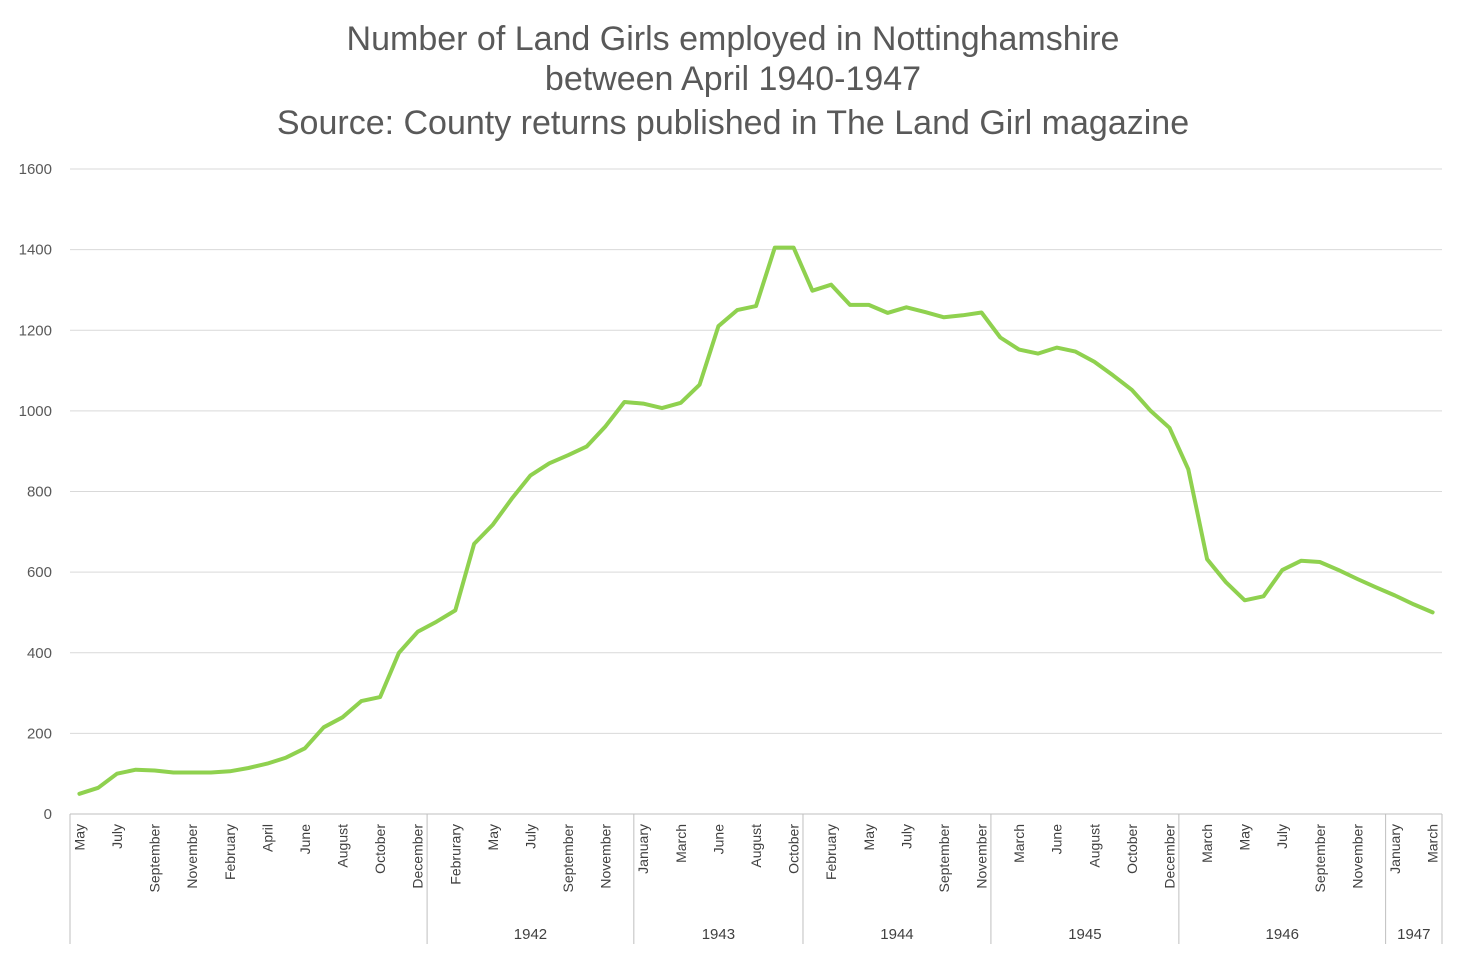  Describe the element at coordinates (39, 733) in the screenshot. I see `y-tick-label: 200` at that location.